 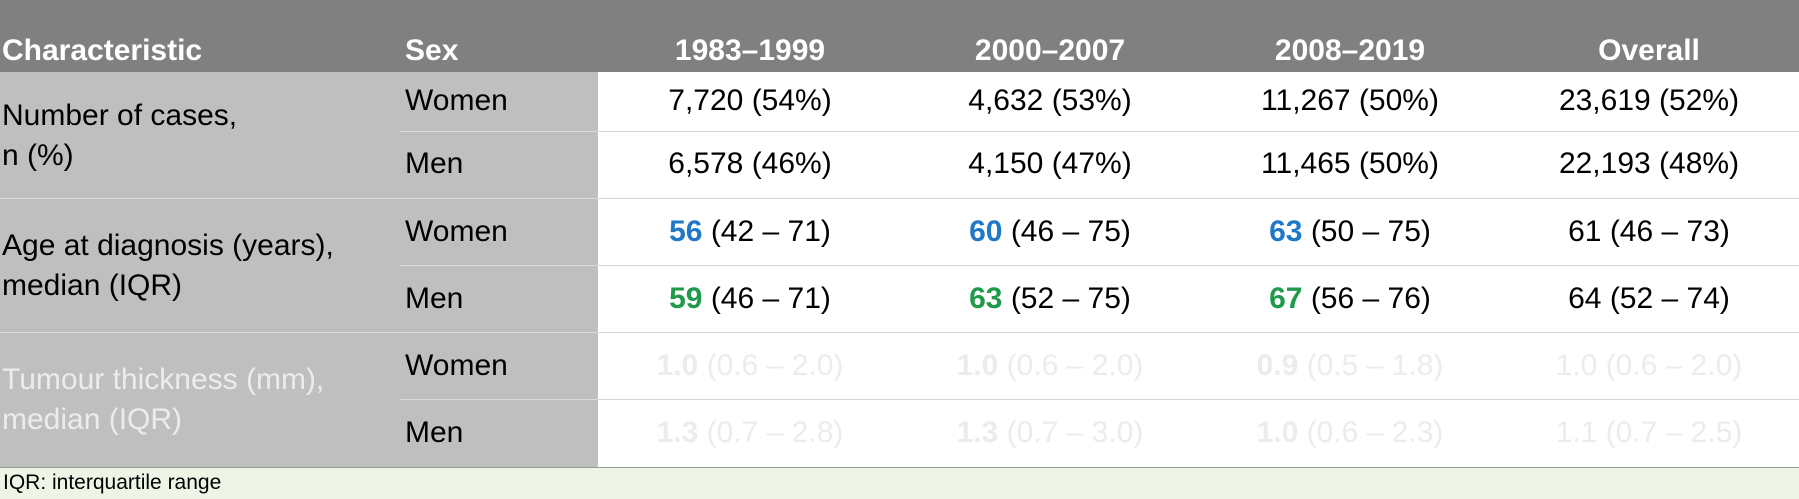 I want to click on age-women-median: 63, so click(x=1286, y=231).